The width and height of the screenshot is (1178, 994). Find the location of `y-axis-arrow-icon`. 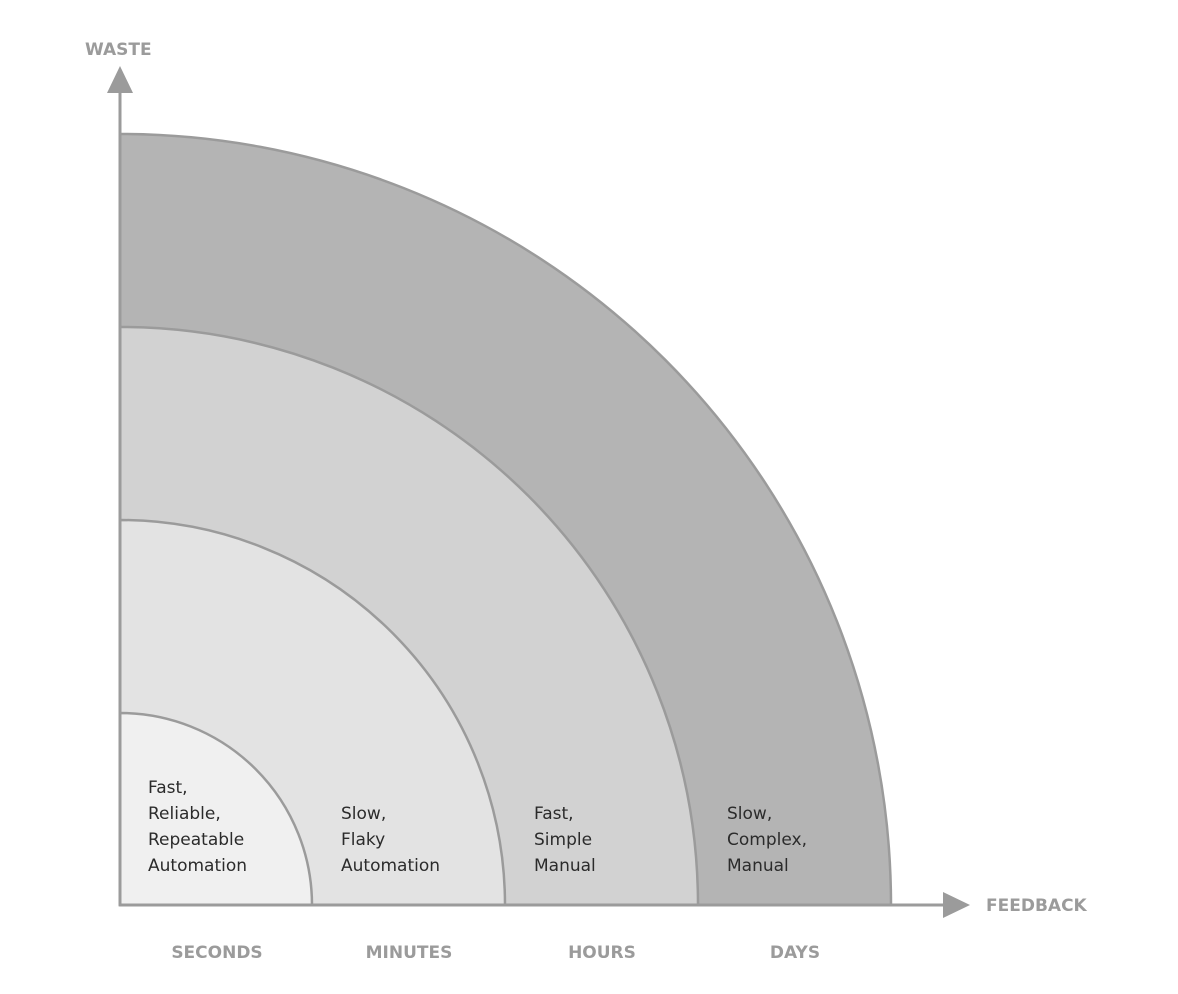

y-axis-arrow-icon is located at coordinates (120, 79).